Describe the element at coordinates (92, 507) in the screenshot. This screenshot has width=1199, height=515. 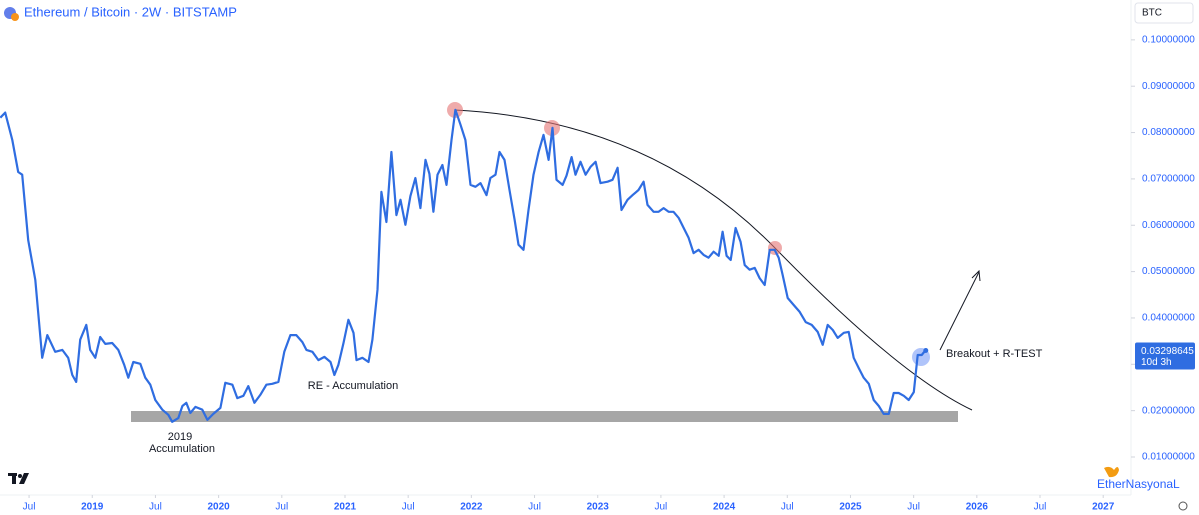
I see `x-tick-label: 2019` at that location.